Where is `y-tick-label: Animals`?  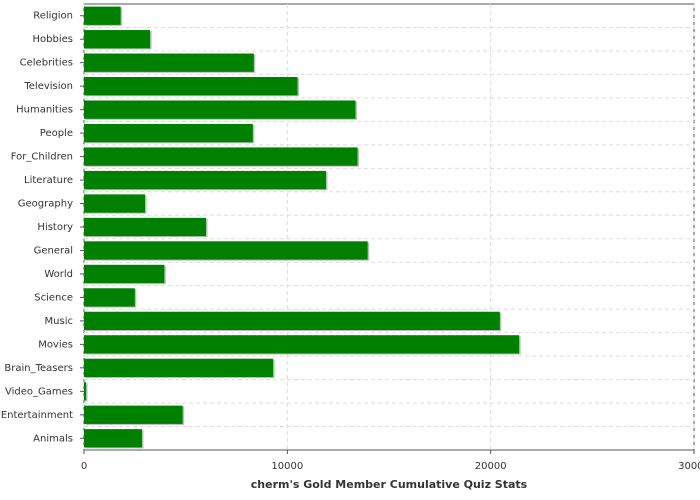
y-tick-label: Animals is located at coordinates (53, 438).